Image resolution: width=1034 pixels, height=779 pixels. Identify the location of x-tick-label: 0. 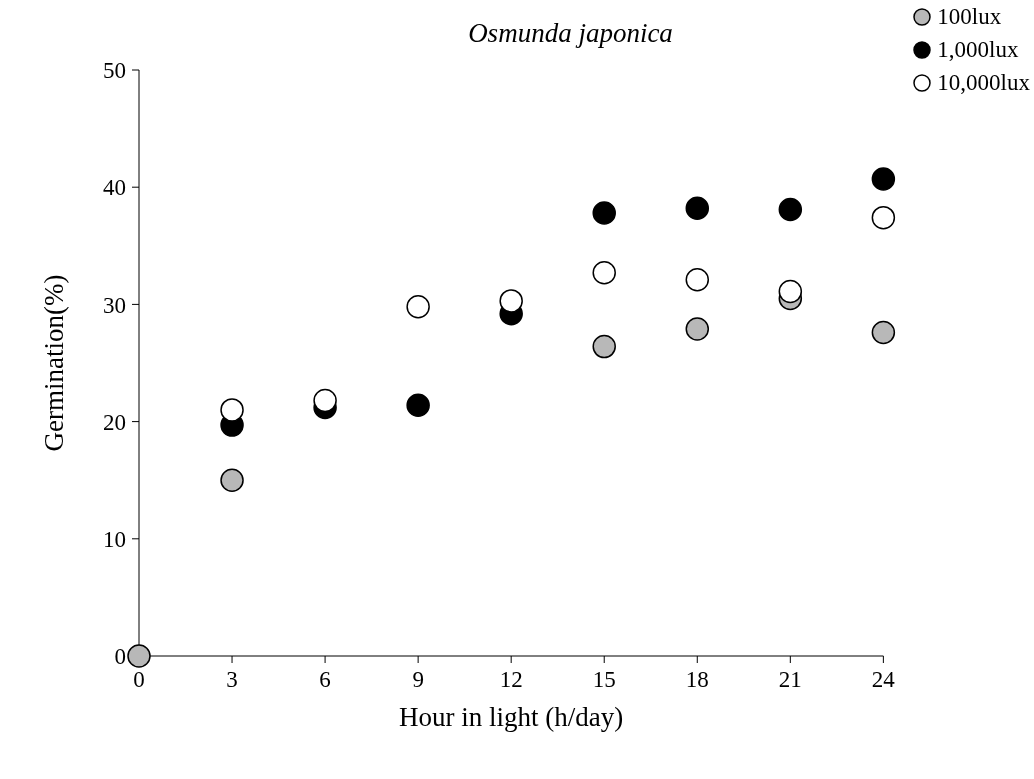
(139, 680).